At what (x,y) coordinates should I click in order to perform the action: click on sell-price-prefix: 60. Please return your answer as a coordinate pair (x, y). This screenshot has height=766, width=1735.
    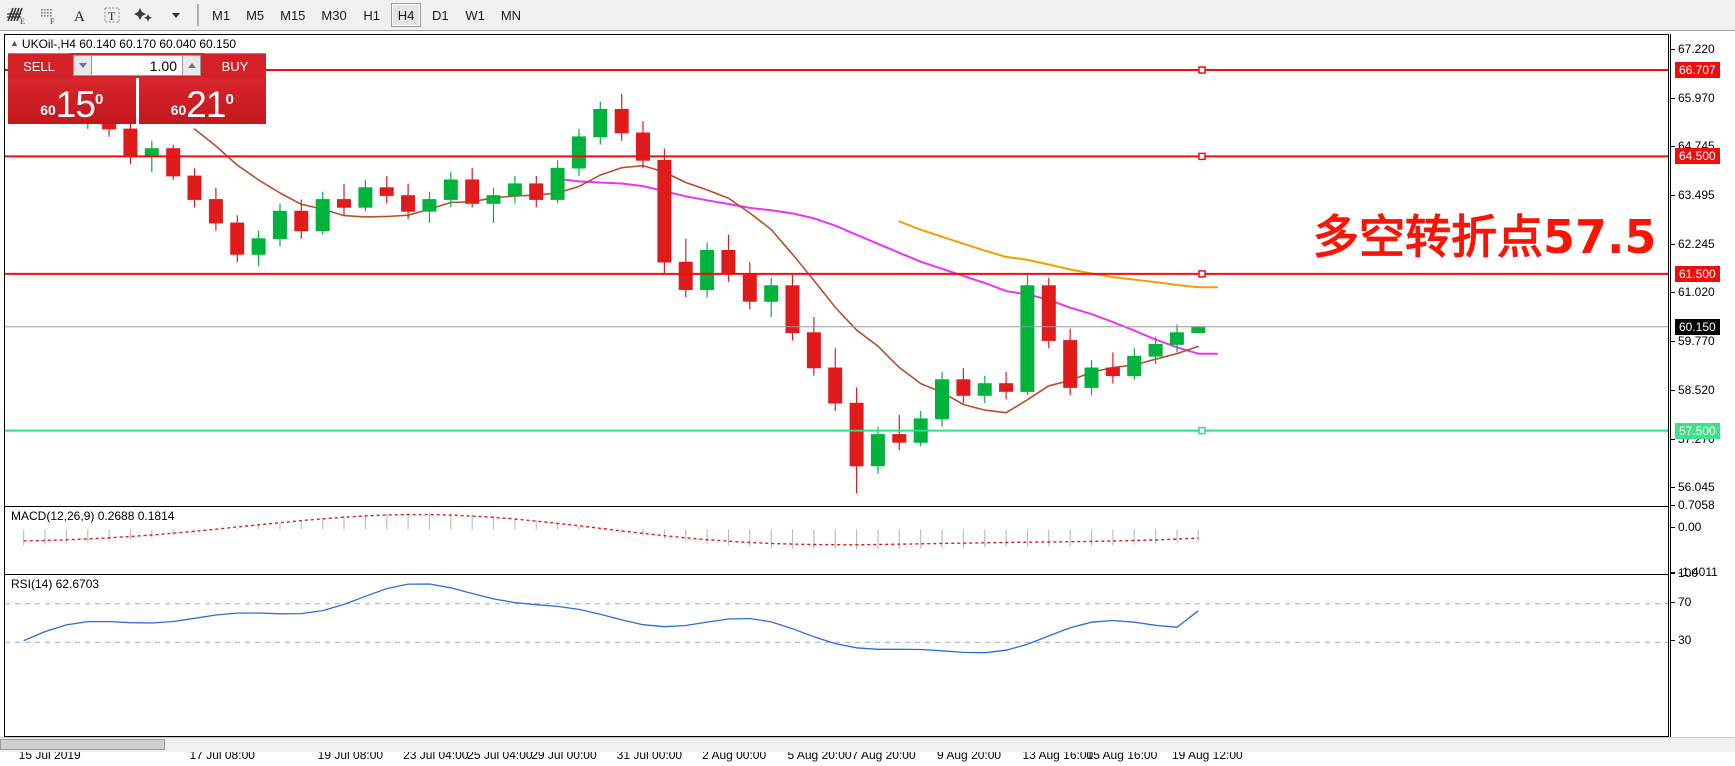
    Looking at the image, I should click on (48, 110).